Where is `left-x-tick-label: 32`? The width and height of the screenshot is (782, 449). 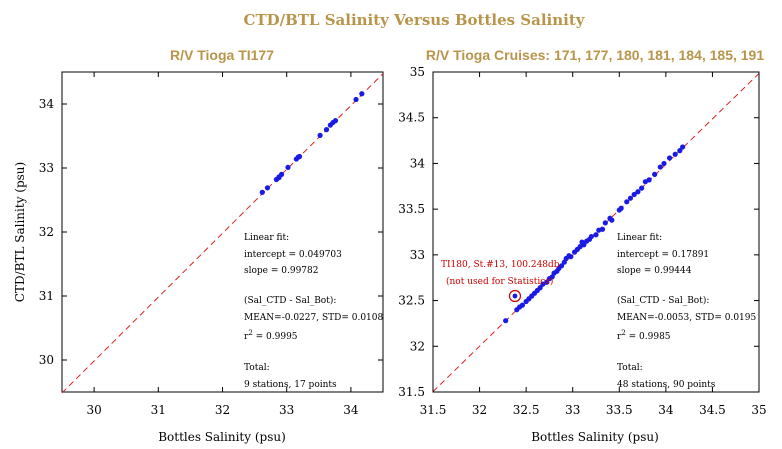
left-x-tick-label: 32 is located at coordinates (222, 410).